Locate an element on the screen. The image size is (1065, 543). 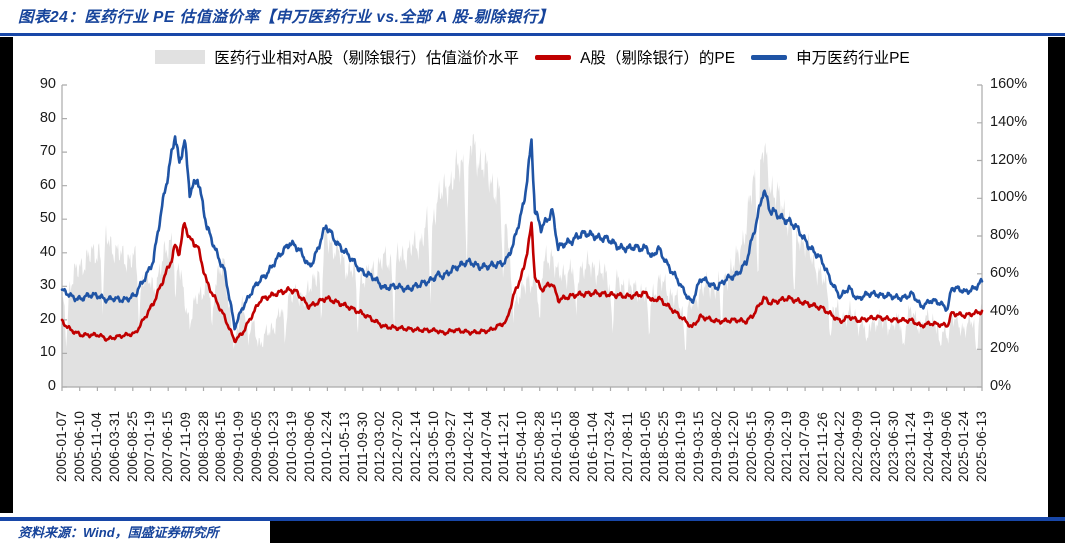
percent-axis-label: 20% is located at coordinates (1005, 348).